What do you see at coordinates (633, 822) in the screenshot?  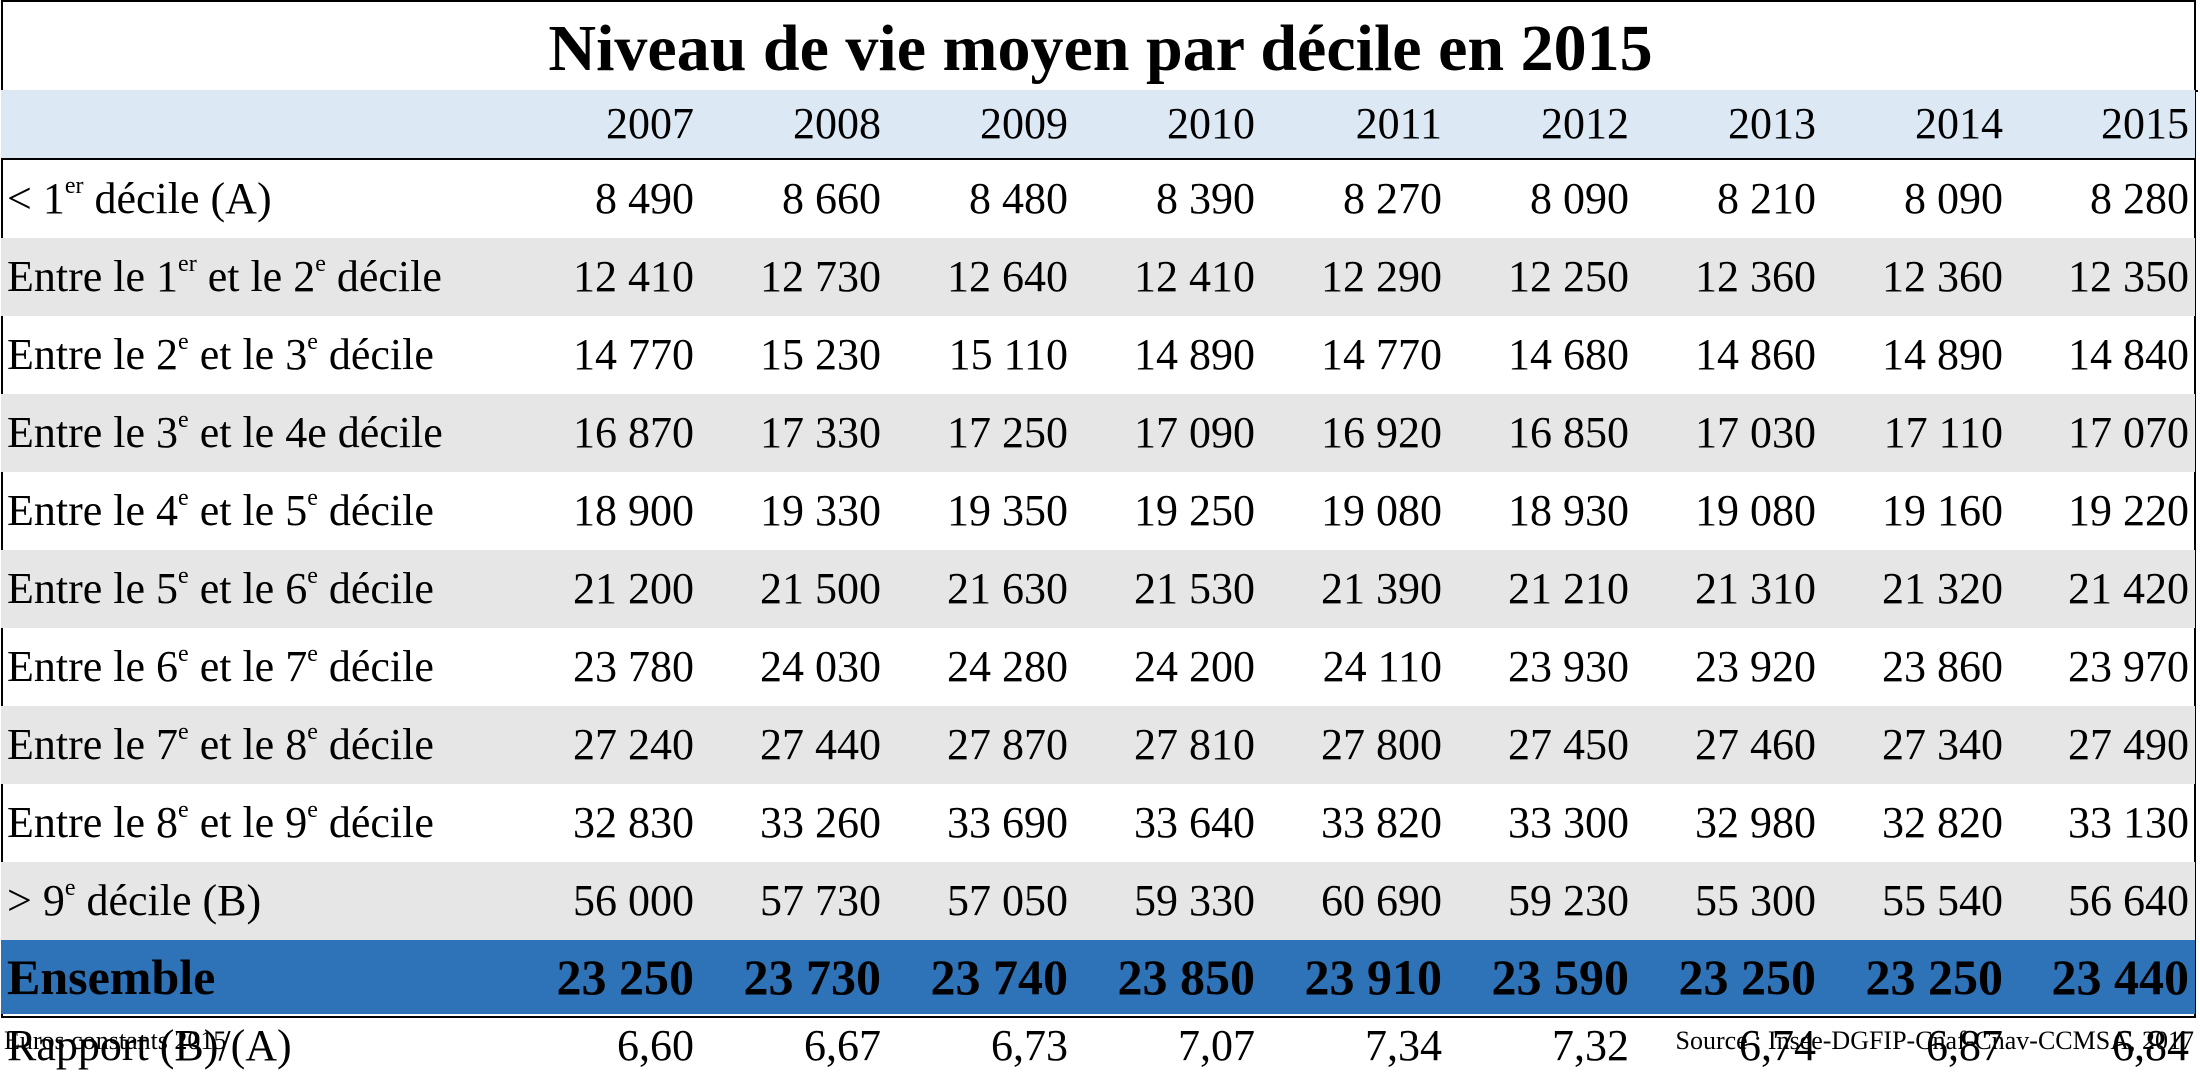 I see `table-cell: 32 830` at bounding box center [633, 822].